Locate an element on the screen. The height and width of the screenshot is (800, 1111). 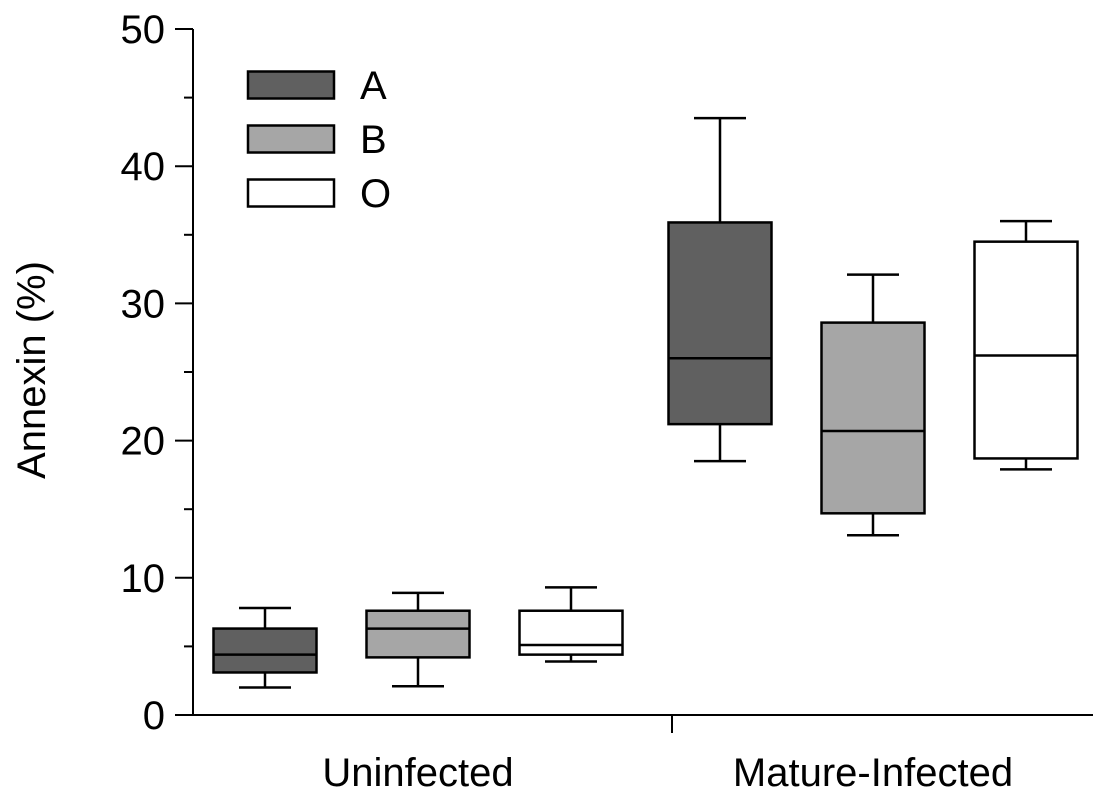
legend: ABO is located at coordinates (318, 140).